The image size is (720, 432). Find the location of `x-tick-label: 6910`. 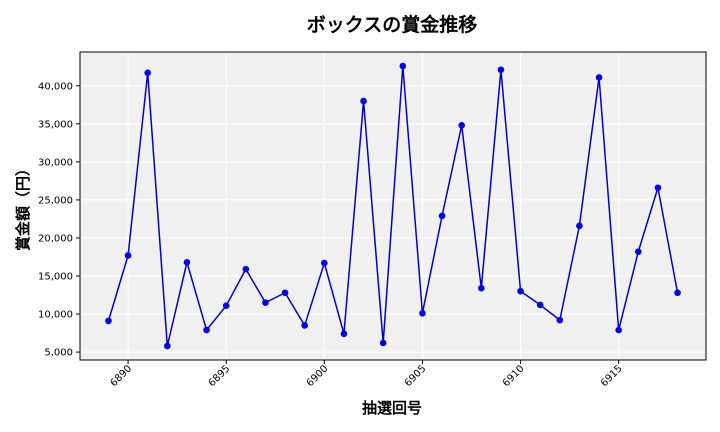

x-tick-label: 6910 is located at coordinates (514, 376).